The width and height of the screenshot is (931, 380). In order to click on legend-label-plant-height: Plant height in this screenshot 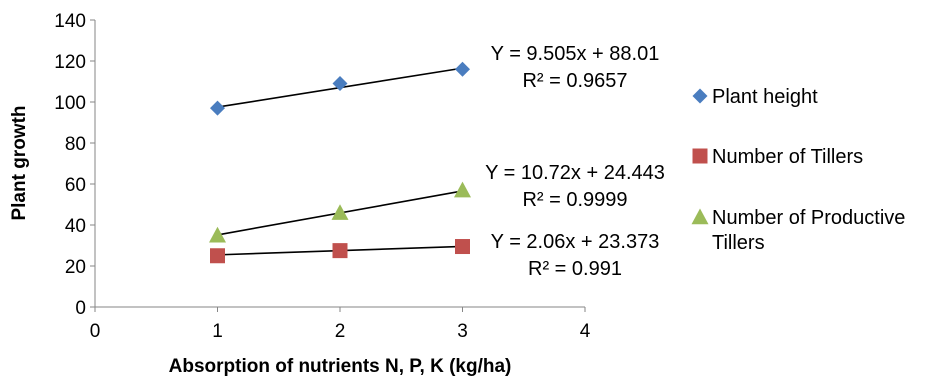, I will do `click(765, 97)`.